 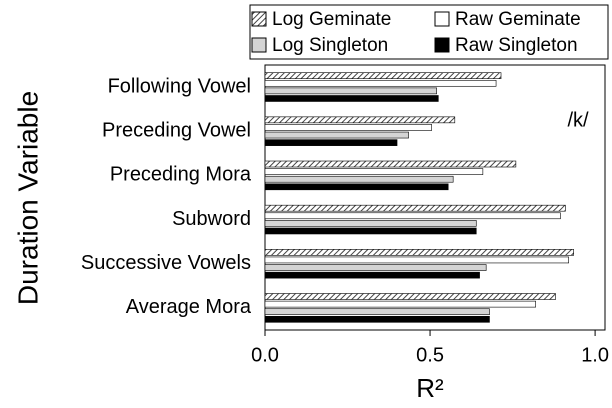 What do you see at coordinates (330, 45) in the screenshot?
I see `legend-label: Log Singleton` at bounding box center [330, 45].